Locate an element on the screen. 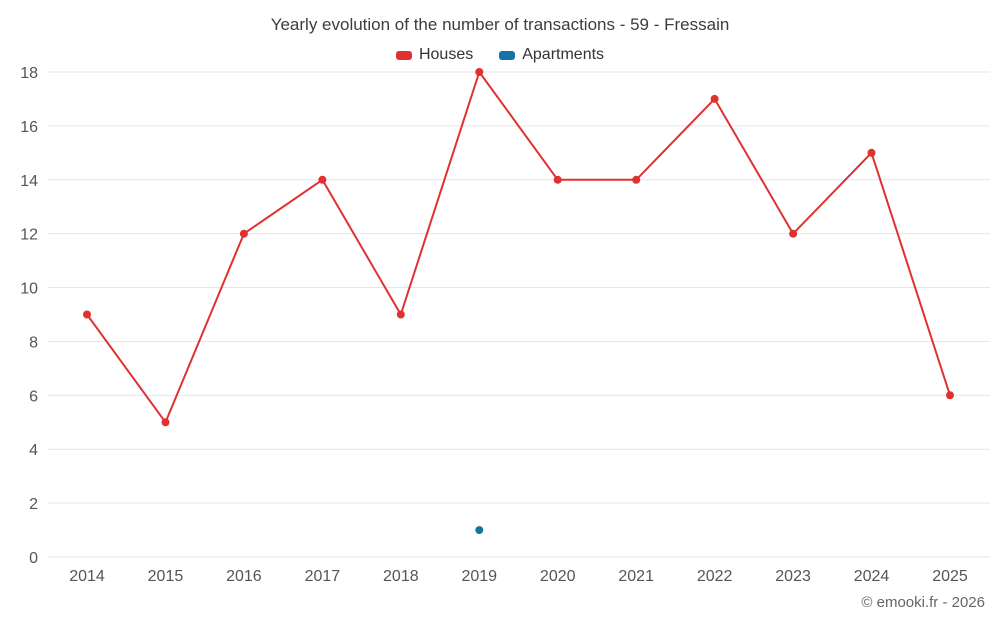 The width and height of the screenshot is (1000, 625). x-axis-tick-label: 2024 is located at coordinates (872, 576).